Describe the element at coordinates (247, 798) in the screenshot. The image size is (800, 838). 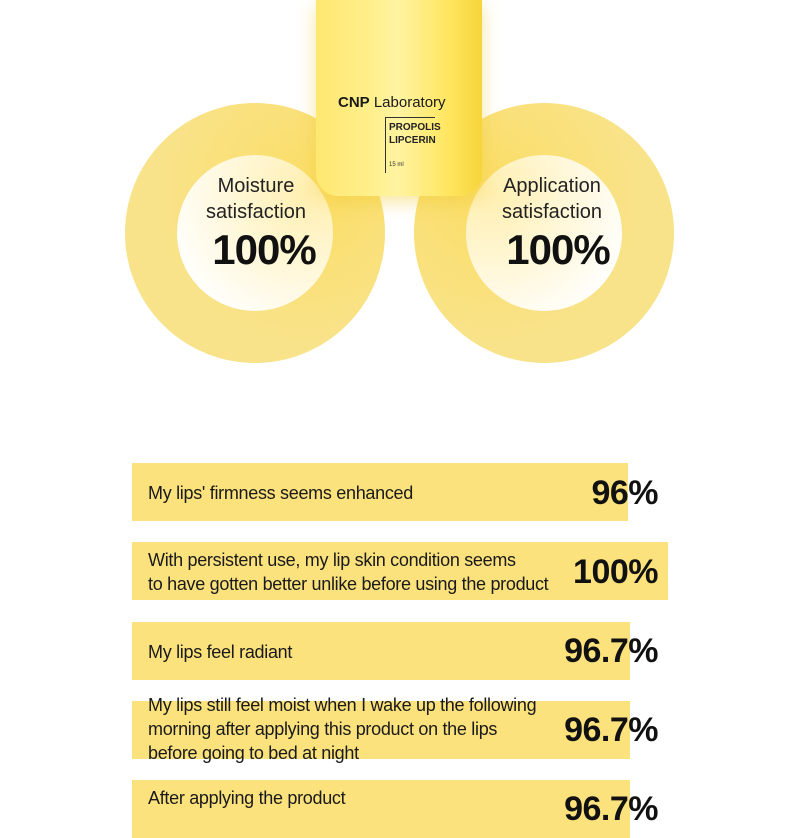
I see `survey-statement: After applying the product` at that location.